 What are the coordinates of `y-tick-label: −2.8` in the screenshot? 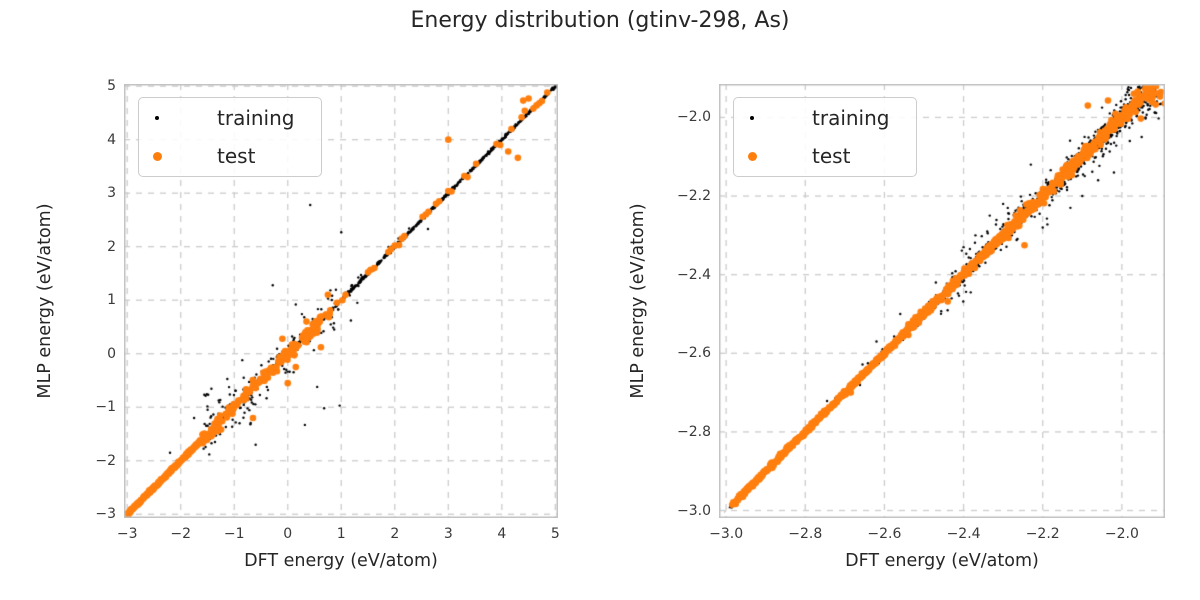 It's located at (694, 431).